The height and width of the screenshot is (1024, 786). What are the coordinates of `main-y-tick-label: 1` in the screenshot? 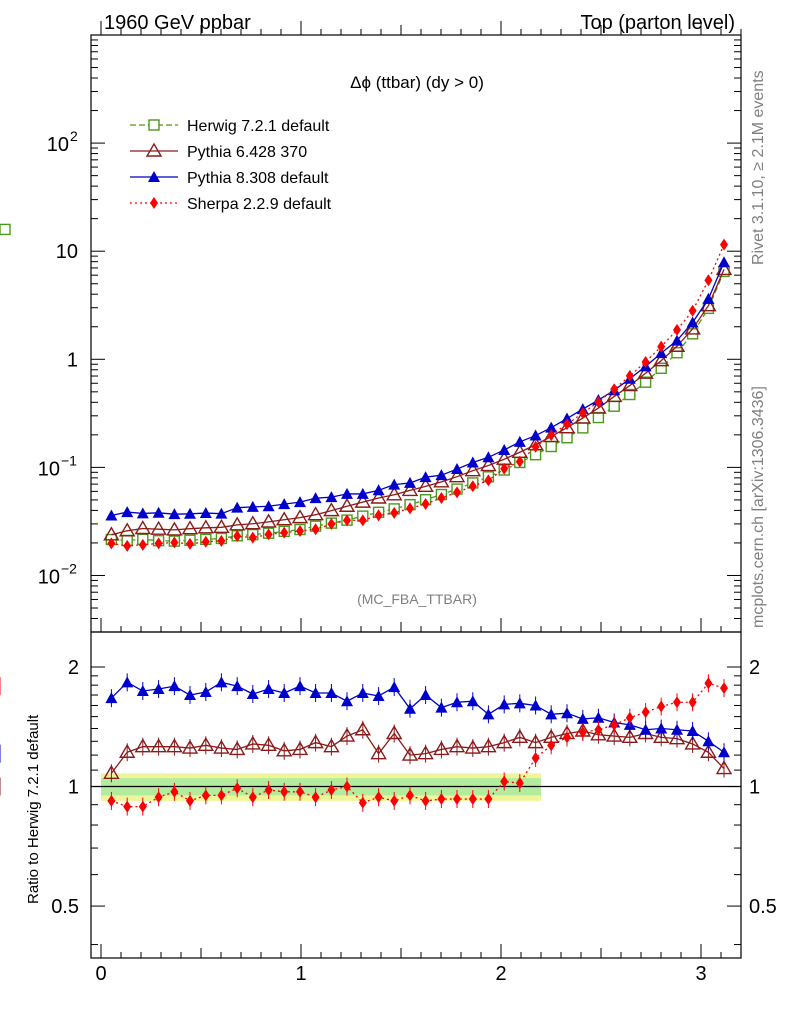 It's located at (72, 360).